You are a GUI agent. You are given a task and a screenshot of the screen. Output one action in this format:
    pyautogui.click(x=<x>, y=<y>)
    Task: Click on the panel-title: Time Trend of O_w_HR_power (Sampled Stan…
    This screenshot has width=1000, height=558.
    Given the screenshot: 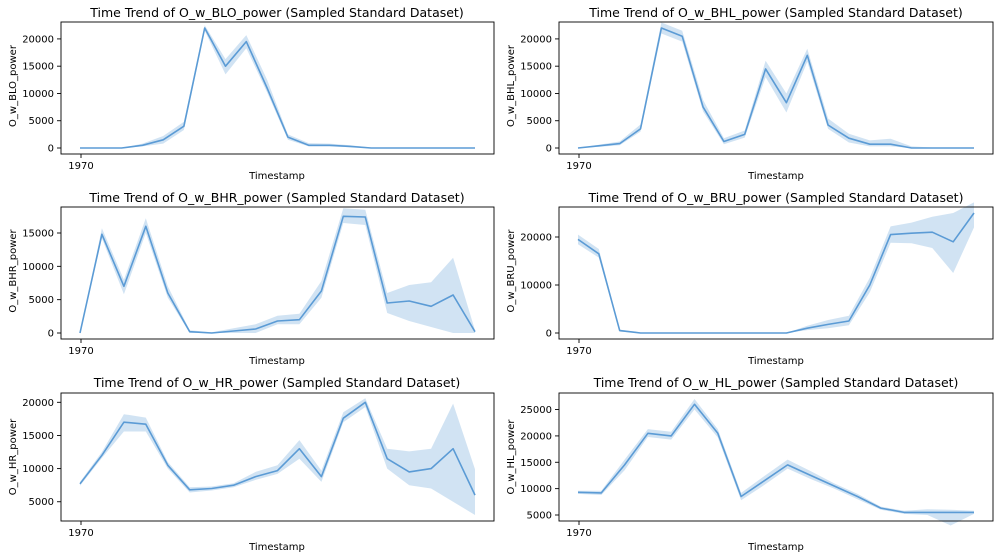 What is the action you would take?
    pyautogui.click(x=277, y=382)
    